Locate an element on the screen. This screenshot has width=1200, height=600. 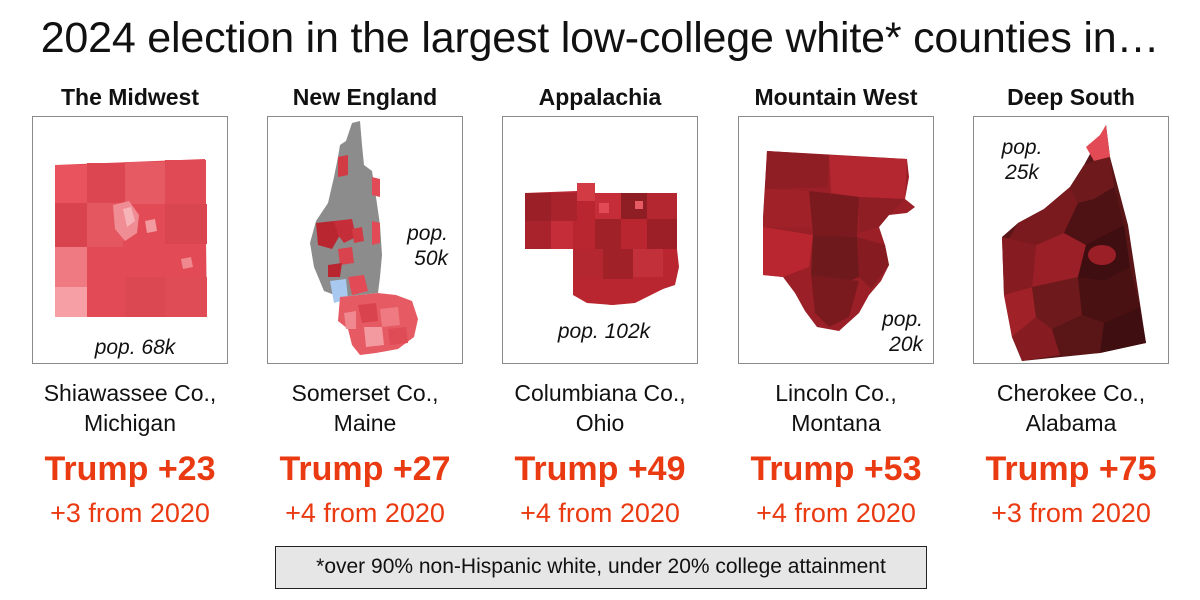
state-name: Maine is located at coordinates (365, 423).